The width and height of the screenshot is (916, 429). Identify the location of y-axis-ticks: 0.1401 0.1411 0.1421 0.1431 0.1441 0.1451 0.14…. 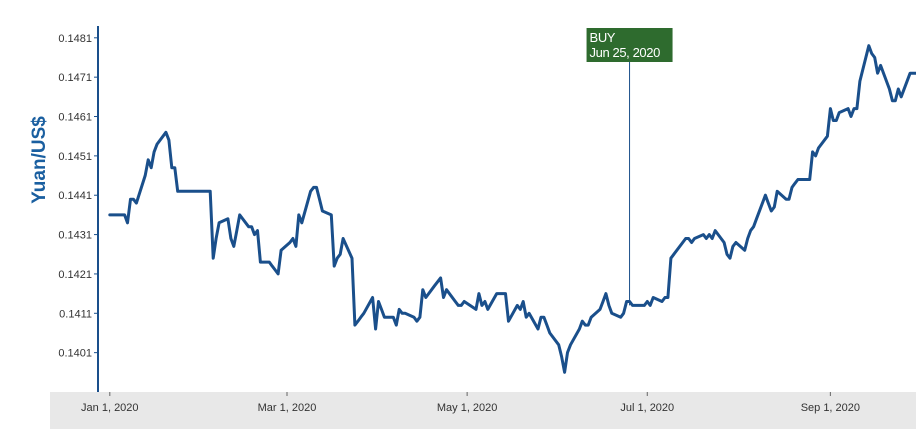
(78, 196).